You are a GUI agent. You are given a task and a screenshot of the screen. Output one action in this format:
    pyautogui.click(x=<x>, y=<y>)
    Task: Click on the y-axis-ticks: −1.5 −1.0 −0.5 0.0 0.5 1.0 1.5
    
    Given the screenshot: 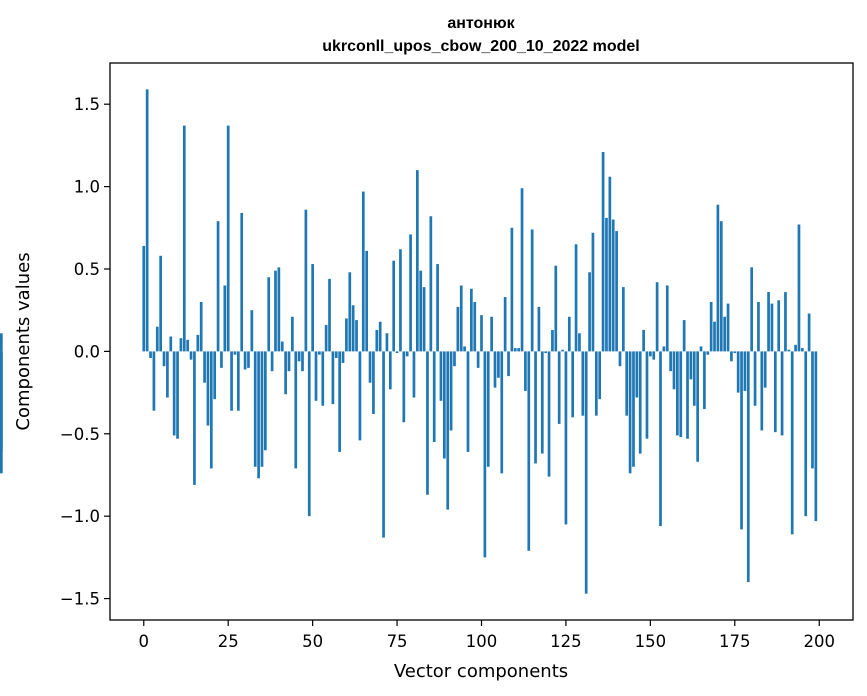 What is the action you would take?
    pyautogui.click(x=85, y=352)
    